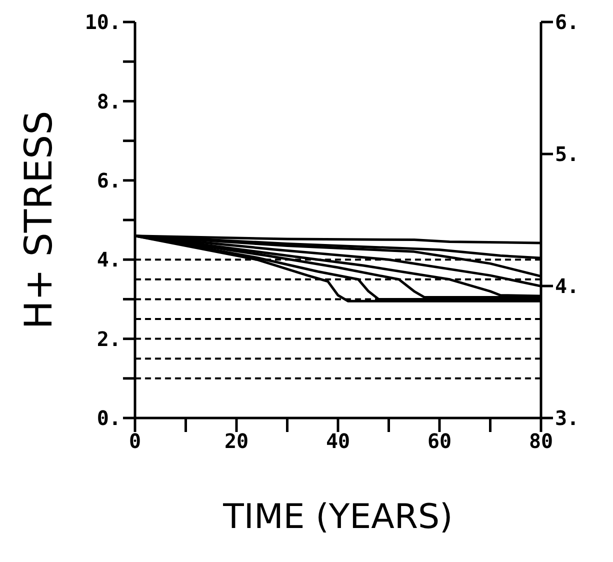 The width and height of the screenshot is (613, 562). I want to click on x-axis-title: TIME (YEARS), so click(337, 517).